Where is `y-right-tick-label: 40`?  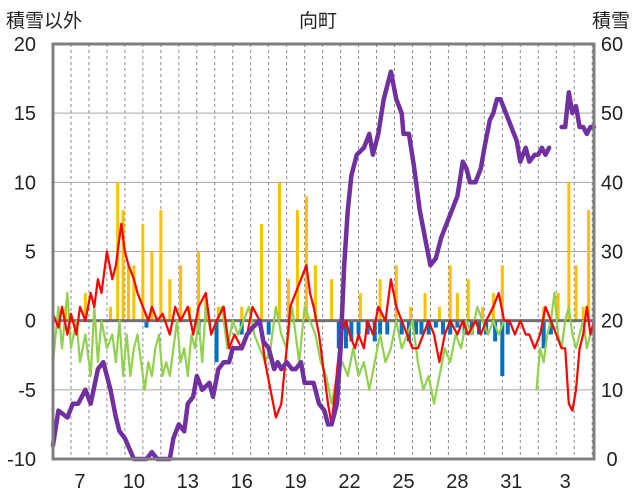
y-right-tick-label: 40 is located at coordinates (612, 183).